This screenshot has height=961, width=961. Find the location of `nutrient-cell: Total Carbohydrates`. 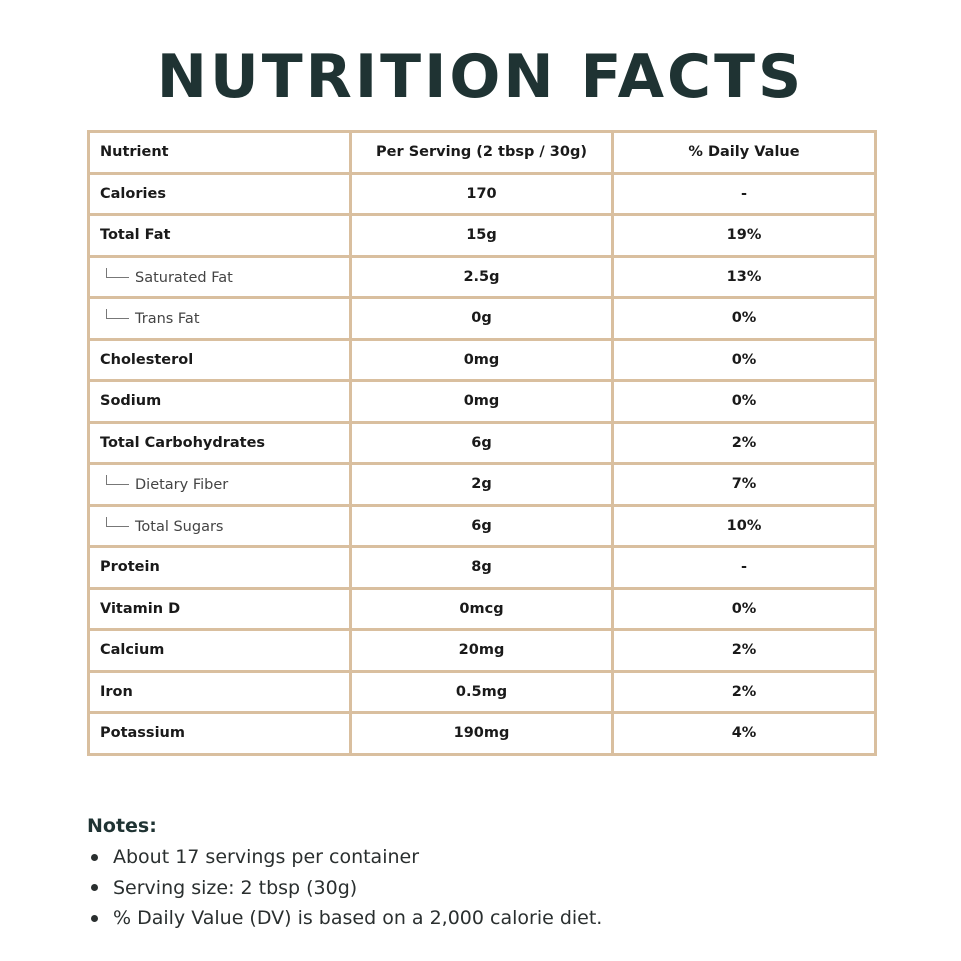

nutrient-cell: Total Carbohydrates is located at coordinates (219, 442).